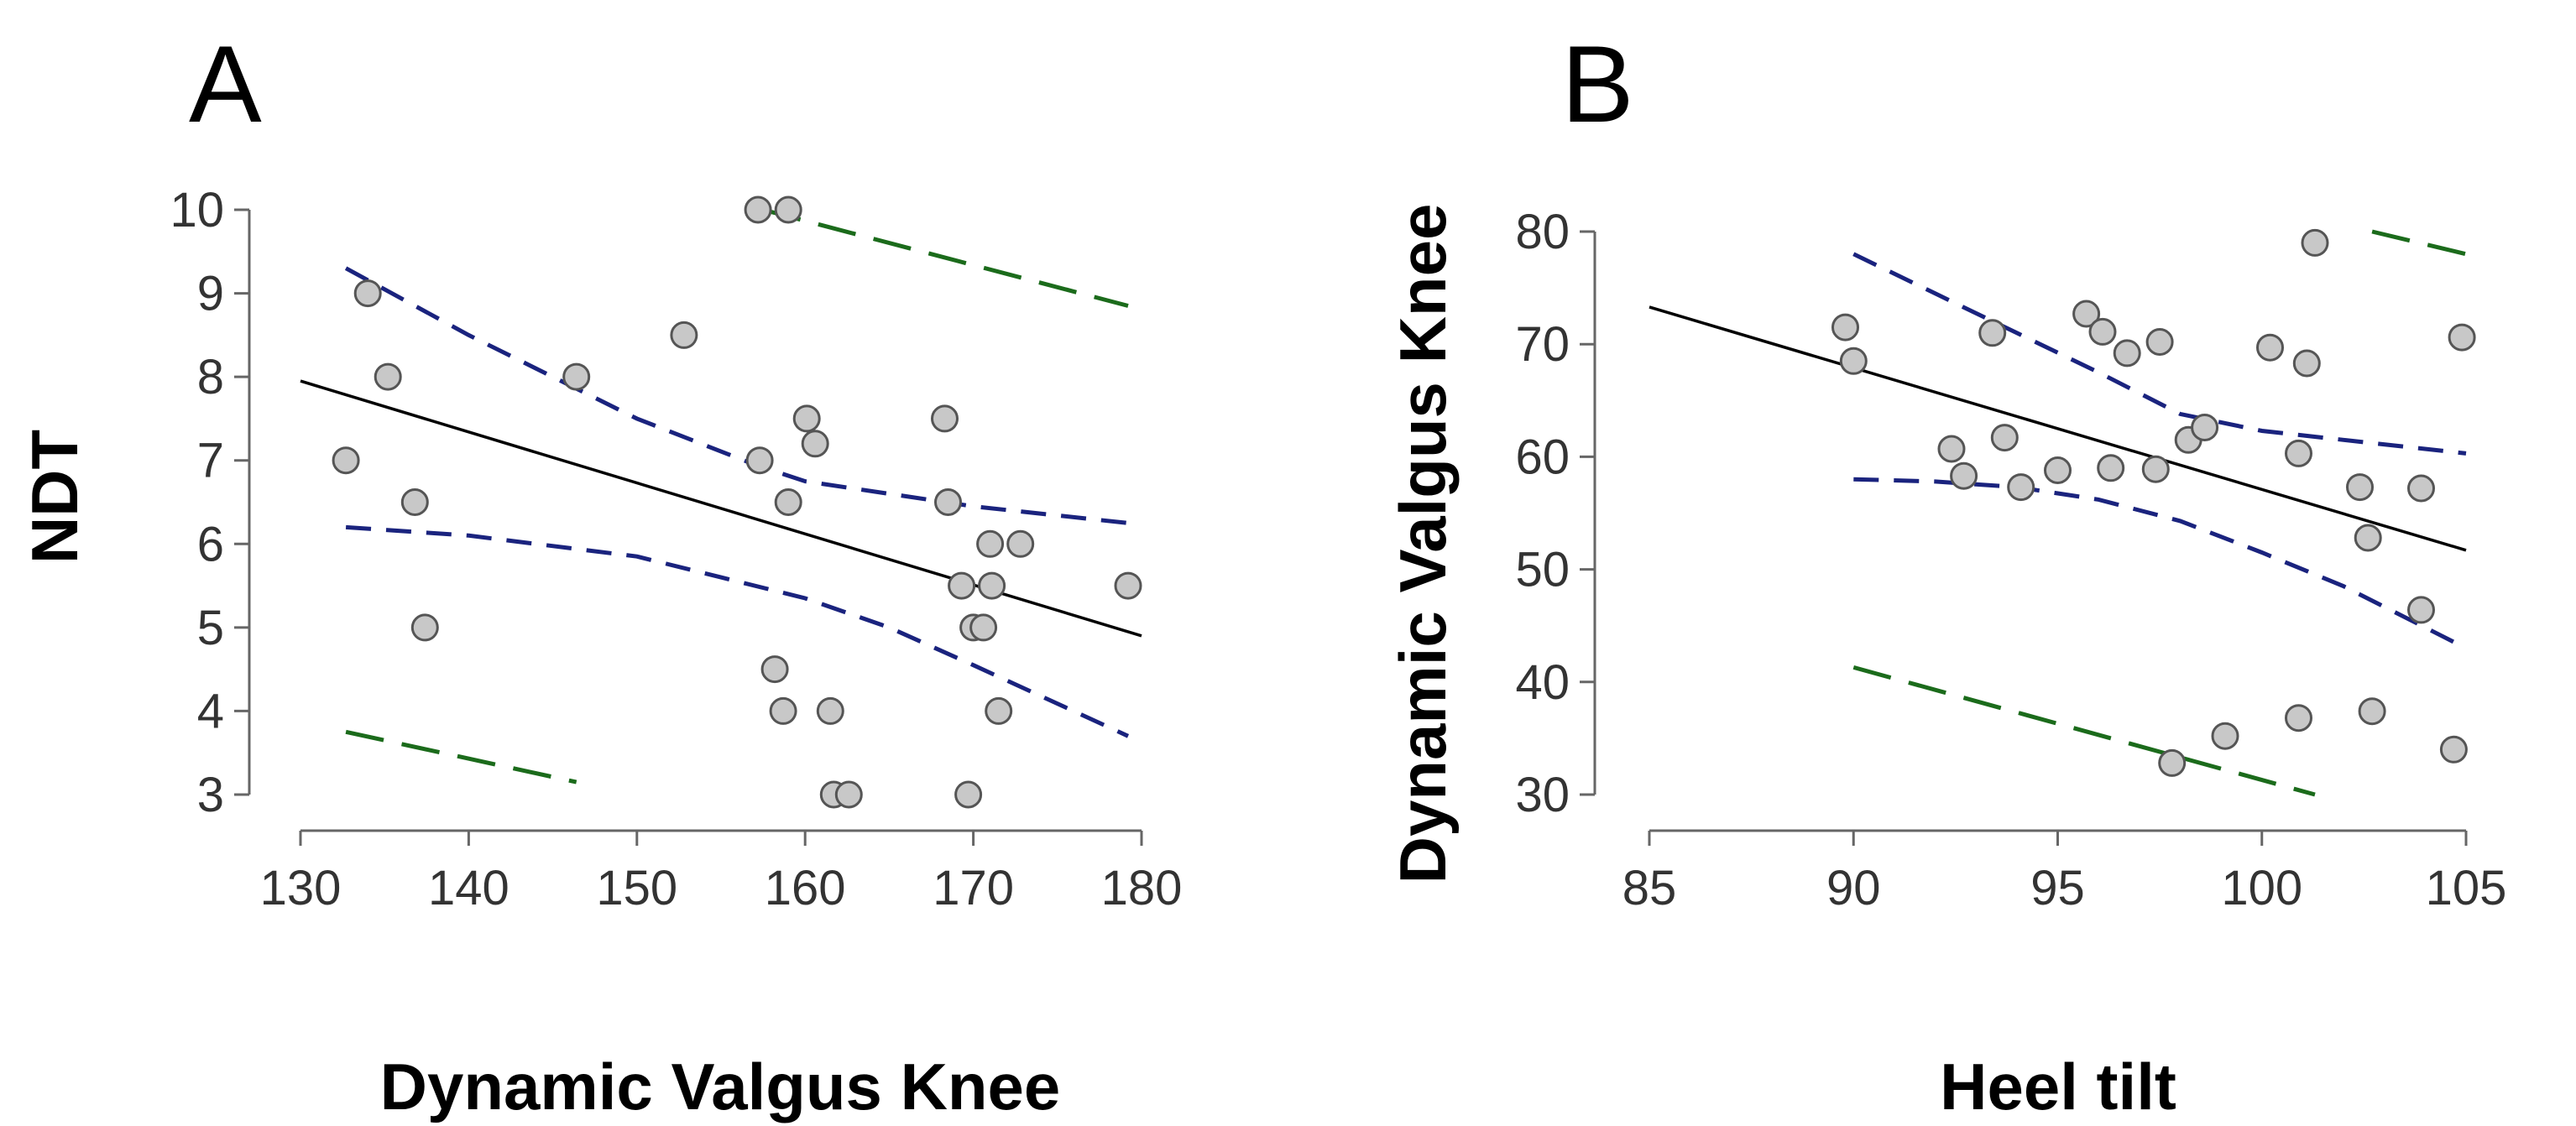 The height and width of the screenshot is (1126, 2576). I want to click on panel-a-x-tick-label: 160, so click(805, 888).